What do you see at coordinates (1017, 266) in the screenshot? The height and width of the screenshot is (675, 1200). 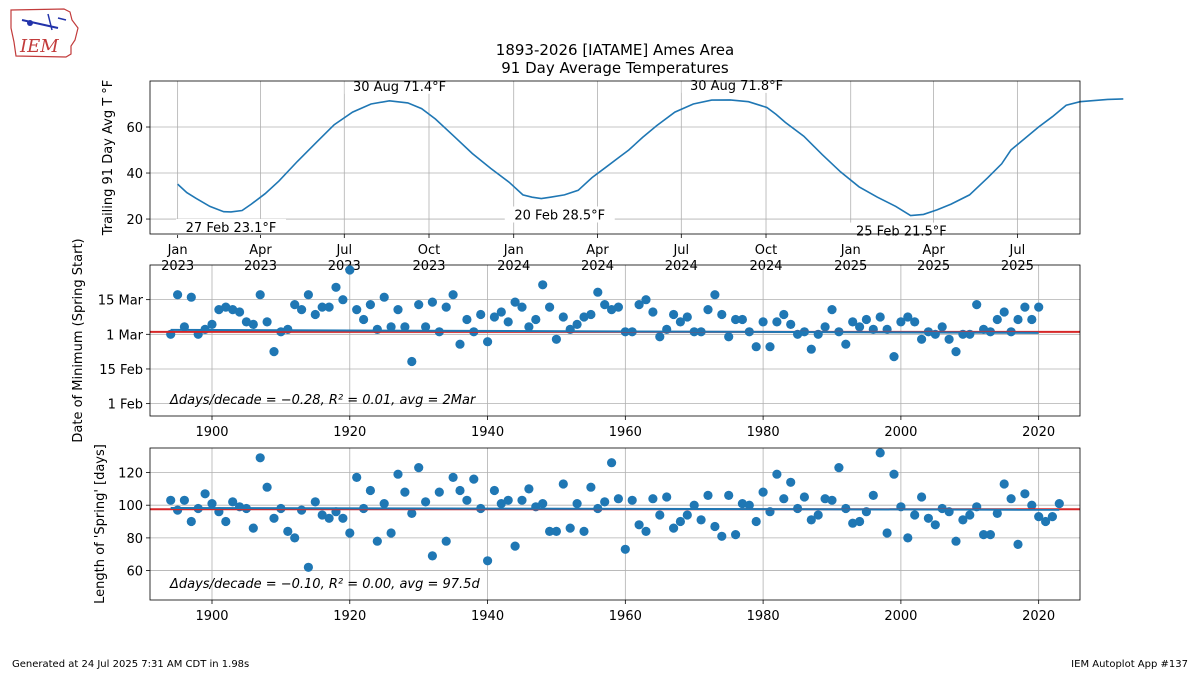 I see `x-tick-year-label: 2025` at bounding box center [1017, 266].